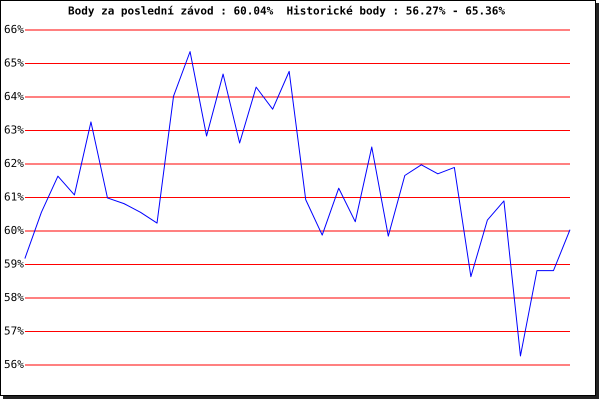 The image size is (600, 400). What do you see at coordinates (287, 11) in the screenshot?
I see `chart-title: Body za poslední závod : 60.04% Historické body : 56.27% - 65.36%` at bounding box center [287, 11].